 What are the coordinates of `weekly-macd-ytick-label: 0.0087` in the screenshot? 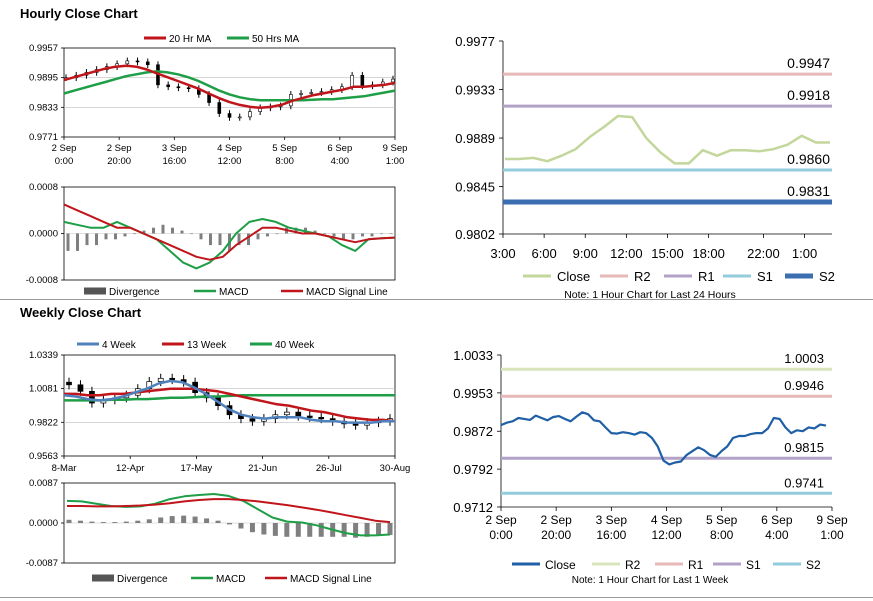 It's located at (43, 483).